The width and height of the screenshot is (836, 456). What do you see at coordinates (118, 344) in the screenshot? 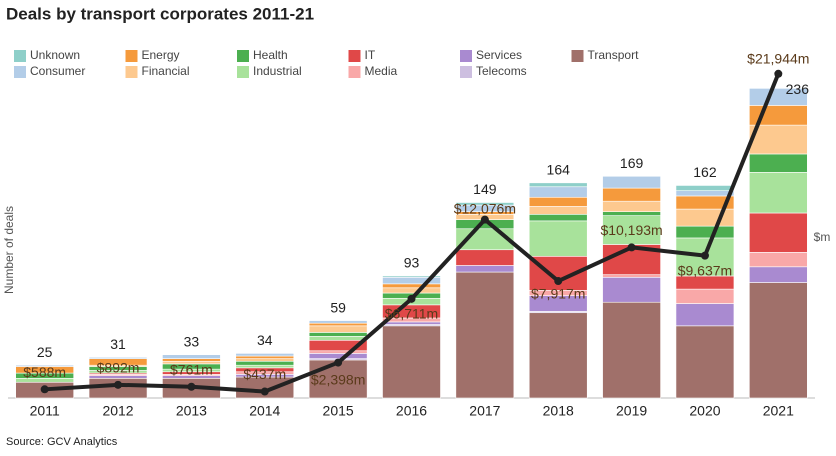
I see `total-label: 31` at bounding box center [118, 344].